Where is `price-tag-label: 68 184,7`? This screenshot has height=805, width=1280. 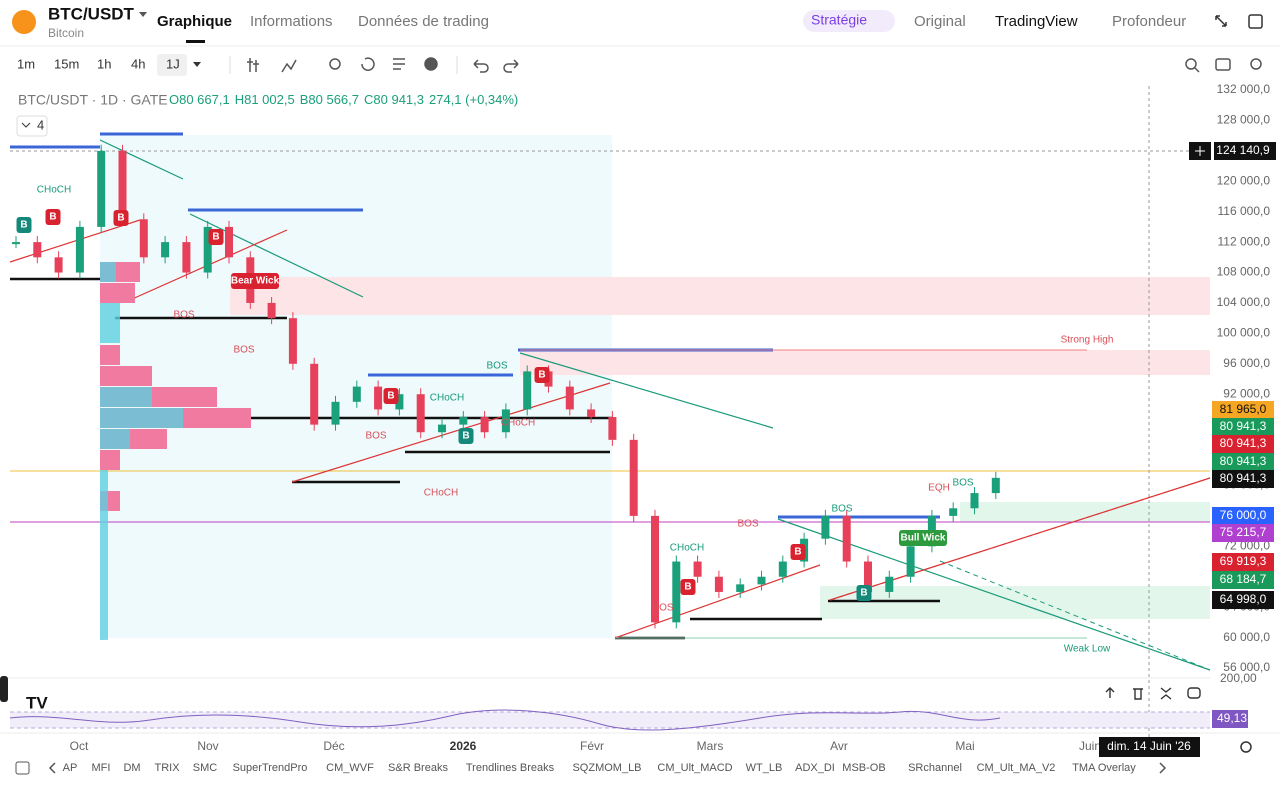
price-tag-label: 68 184,7 is located at coordinates (1243, 579).